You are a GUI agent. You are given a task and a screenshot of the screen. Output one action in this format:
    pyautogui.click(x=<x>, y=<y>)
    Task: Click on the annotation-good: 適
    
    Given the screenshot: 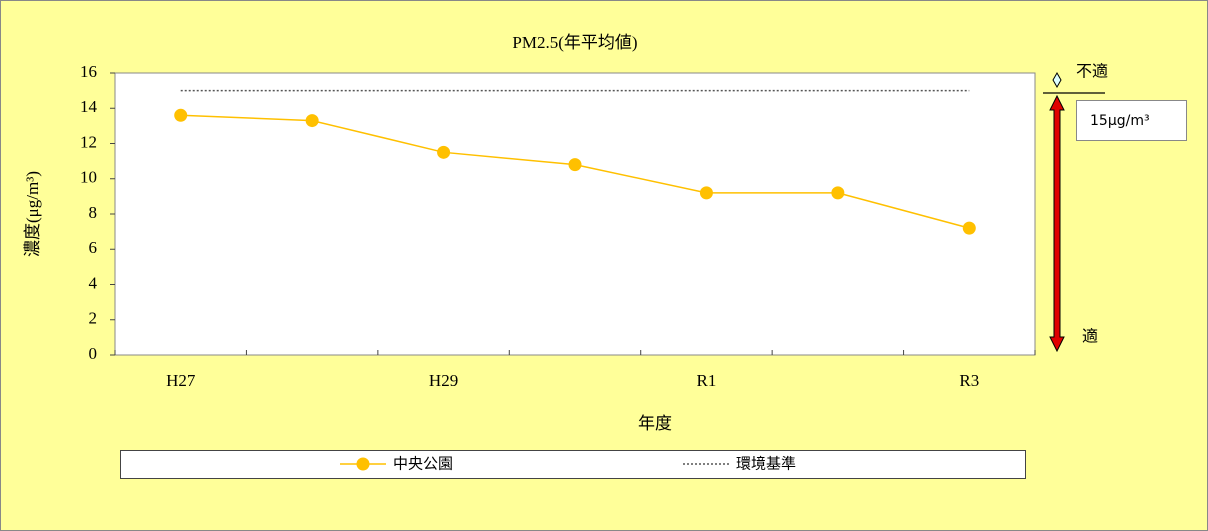 What is the action you would take?
    pyautogui.click(x=1090, y=336)
    